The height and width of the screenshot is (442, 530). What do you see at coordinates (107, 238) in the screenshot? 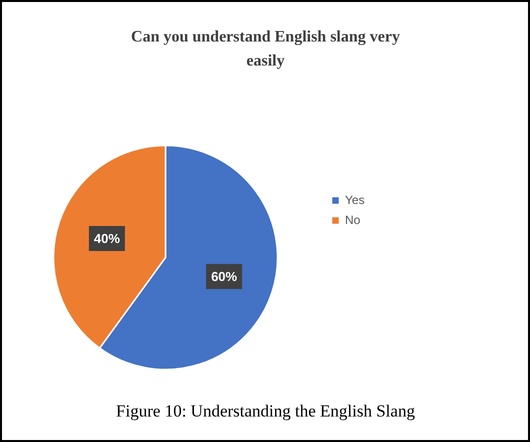
I see `data-label: 40%` at bounding box center [107, 238].